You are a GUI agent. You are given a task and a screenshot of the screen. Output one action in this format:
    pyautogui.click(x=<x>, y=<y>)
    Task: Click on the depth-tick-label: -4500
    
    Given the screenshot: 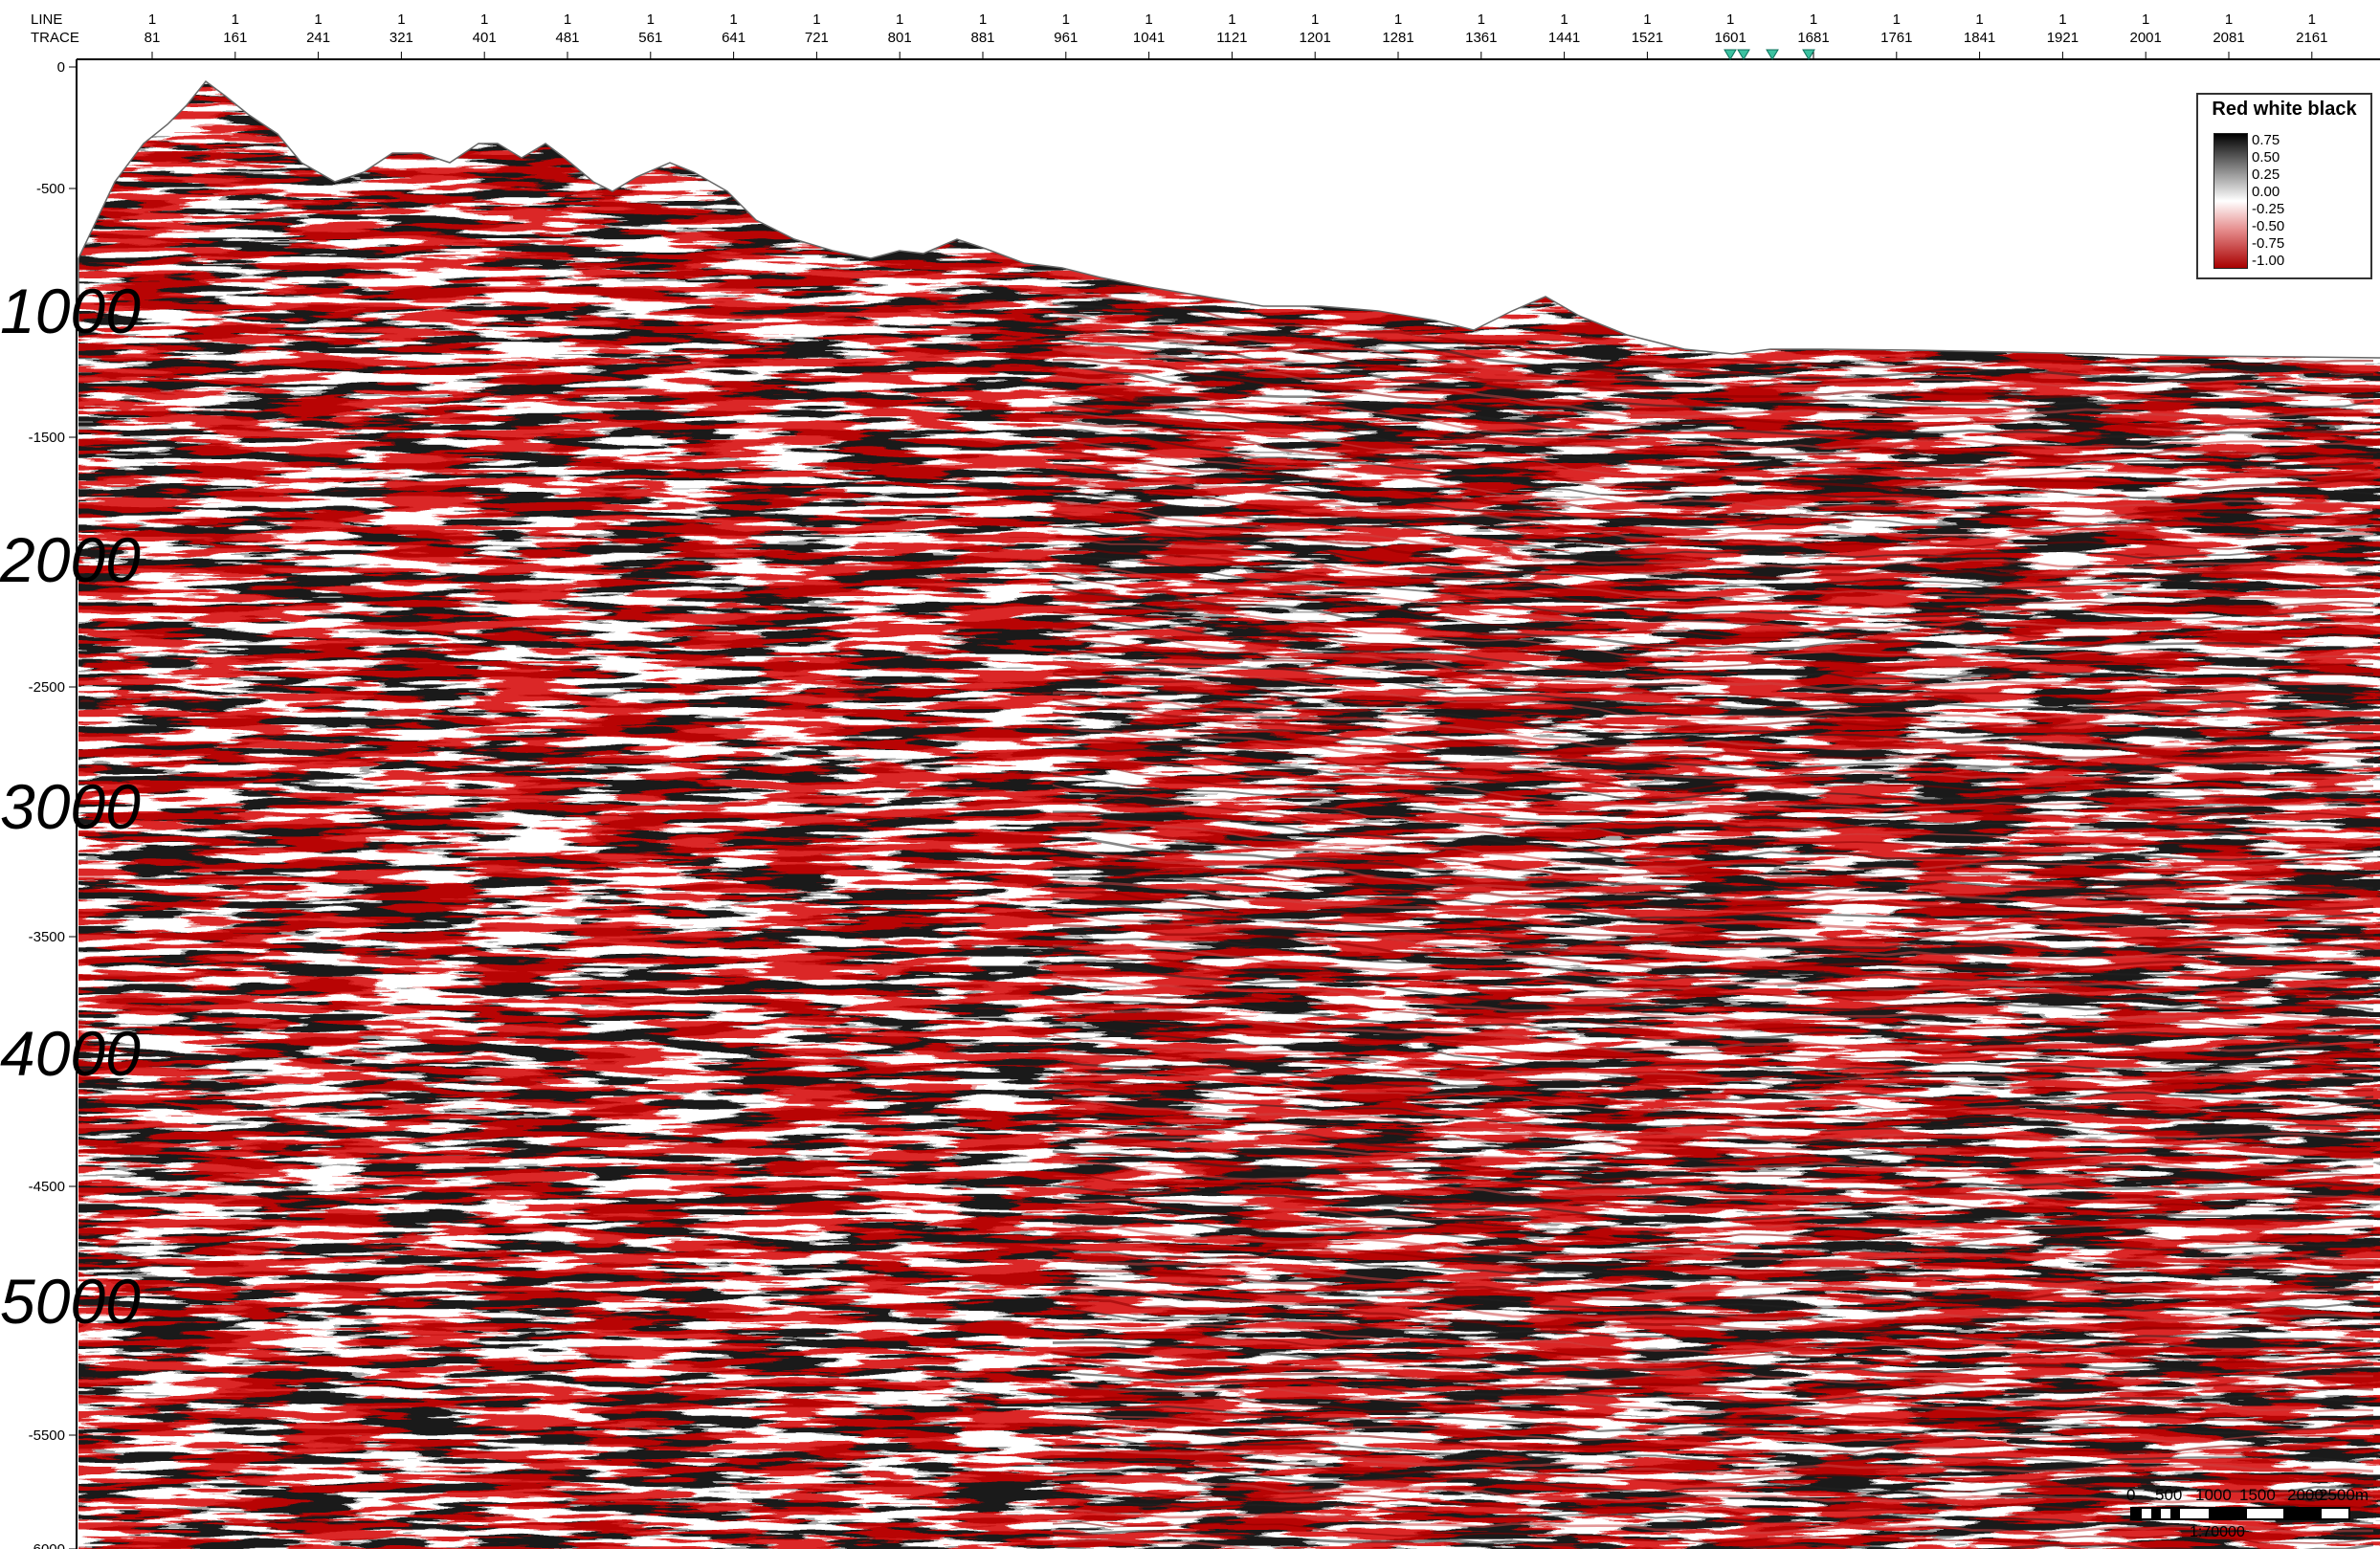 What is the action you would take?
    pyautogui.click(x=47, y=1187)
    